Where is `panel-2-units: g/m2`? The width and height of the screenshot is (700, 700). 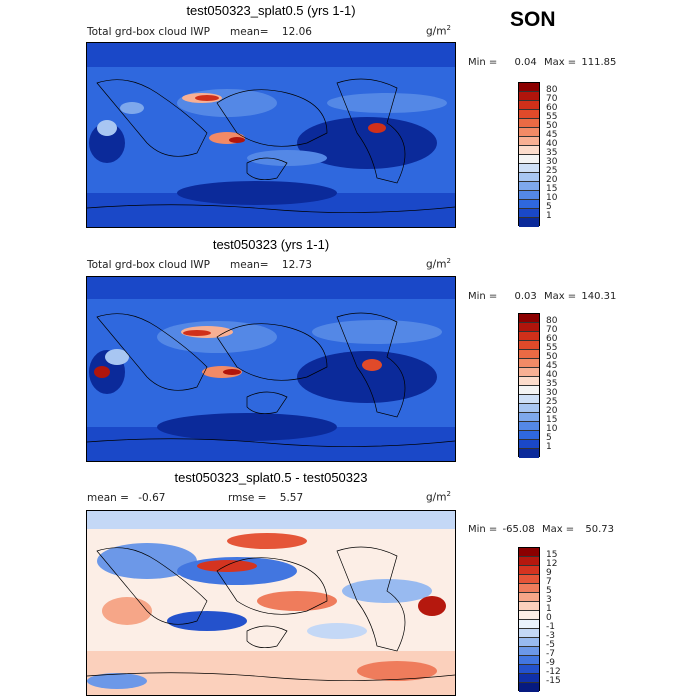 panel-2-units: g/m2 is located at coordinates (438, 264).